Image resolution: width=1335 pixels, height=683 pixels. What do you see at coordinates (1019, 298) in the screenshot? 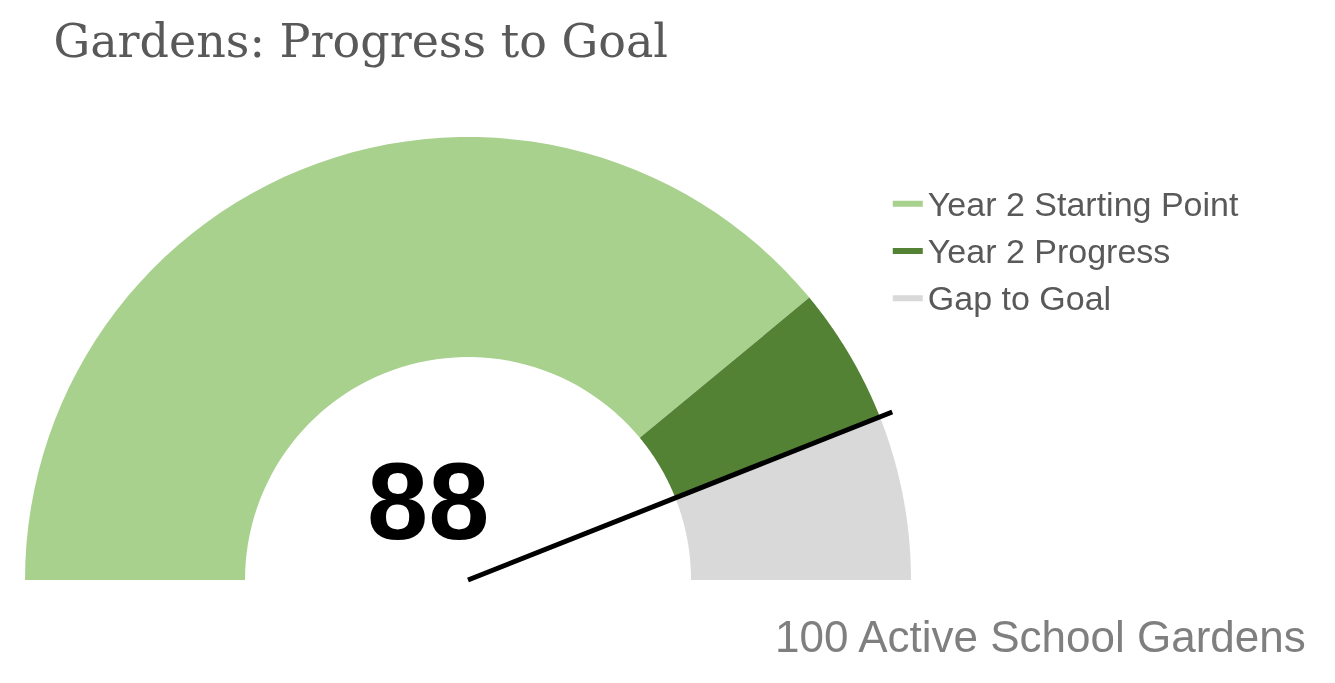
I see `legend-label: Gap to Goal` at bounding box center [1019, 298].